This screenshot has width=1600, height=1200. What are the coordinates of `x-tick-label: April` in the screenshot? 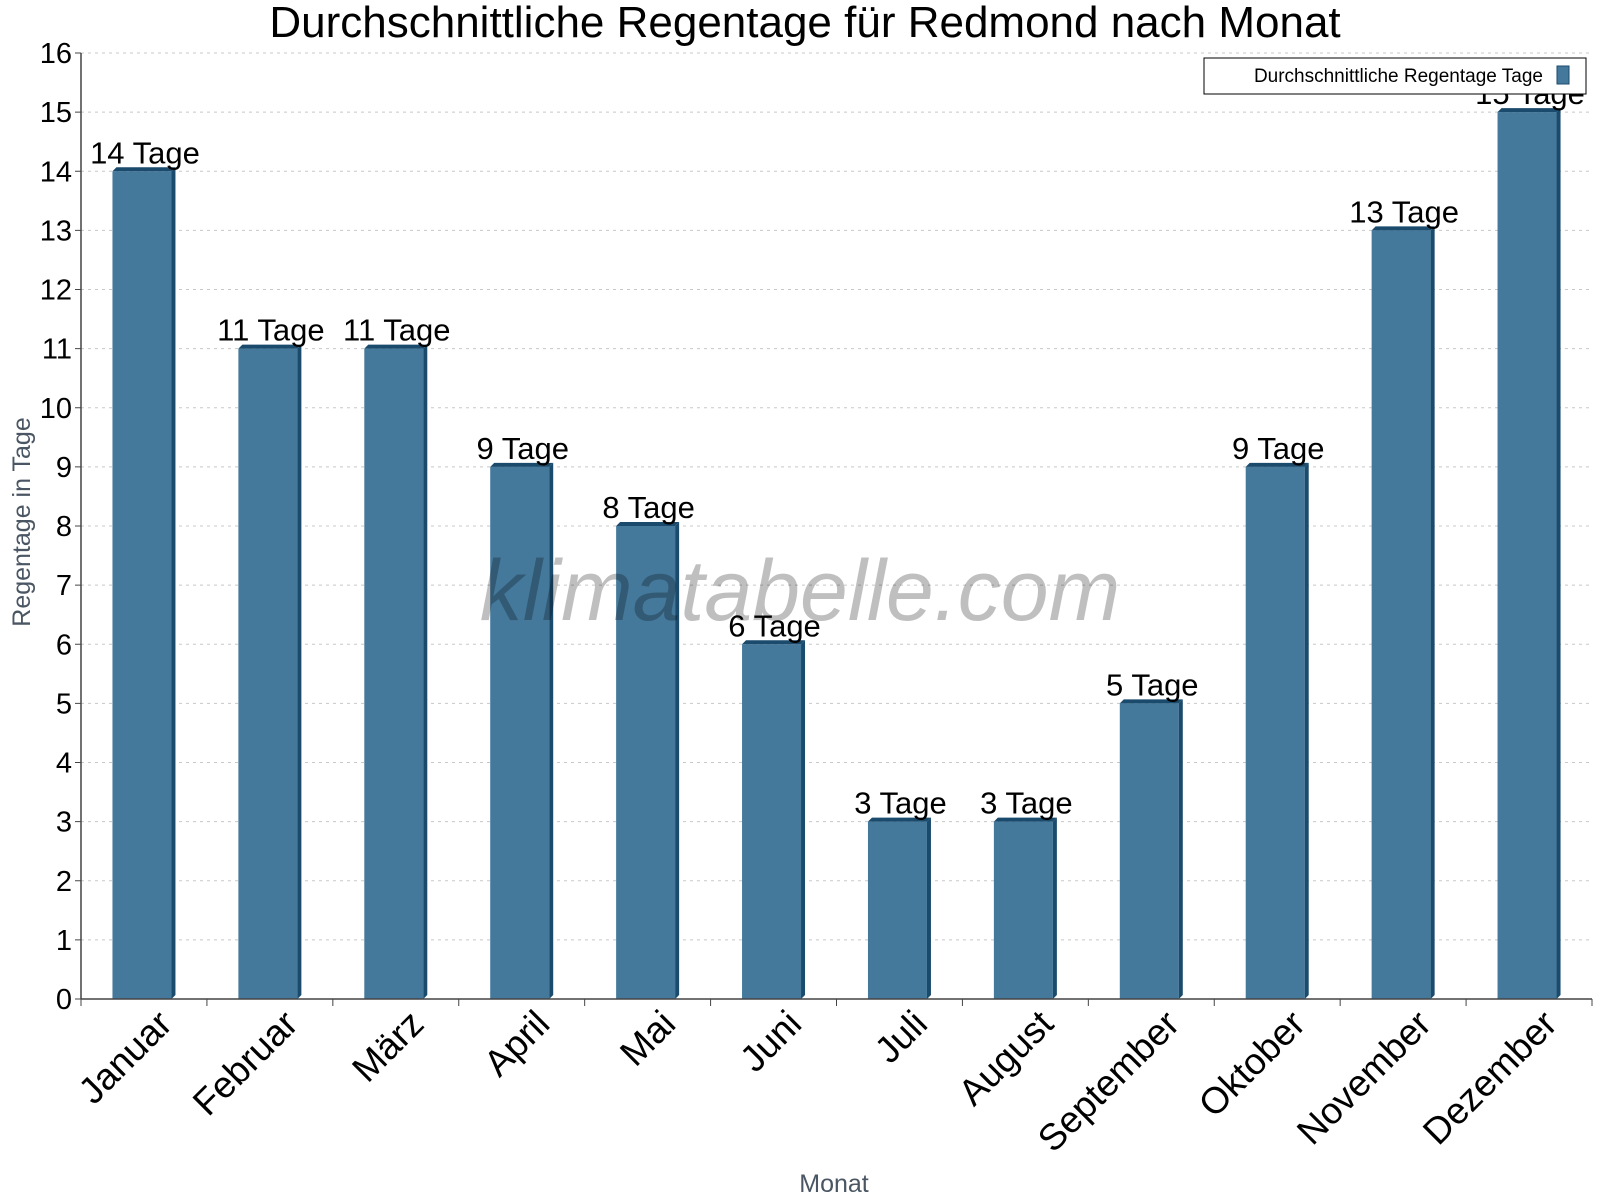 It's located at (516, 1043).